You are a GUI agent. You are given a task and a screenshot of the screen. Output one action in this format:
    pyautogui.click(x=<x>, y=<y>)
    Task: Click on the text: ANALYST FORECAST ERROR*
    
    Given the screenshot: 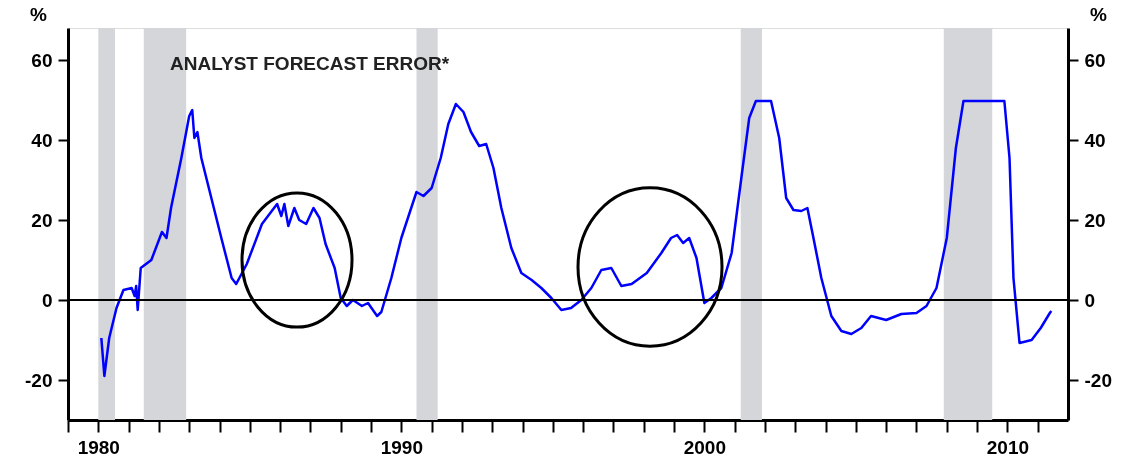 What is the action you would take?
    pyautogui.click(x=310, y=63)
    